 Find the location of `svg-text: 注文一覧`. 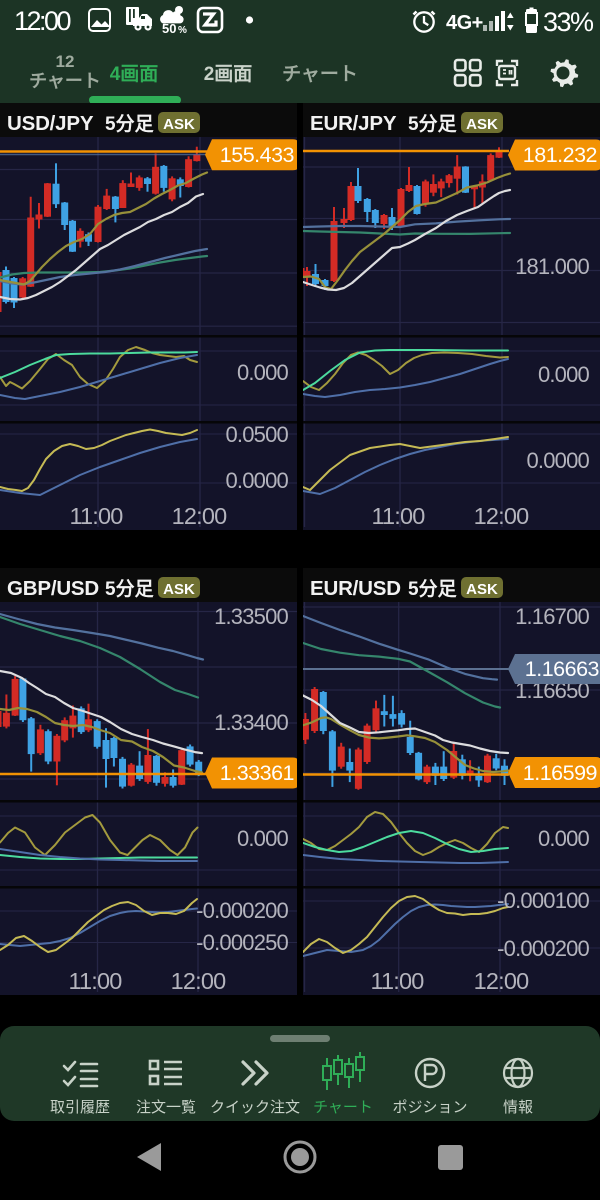

svg-text: 注文一覧 is located at coordinates (166, 1107).